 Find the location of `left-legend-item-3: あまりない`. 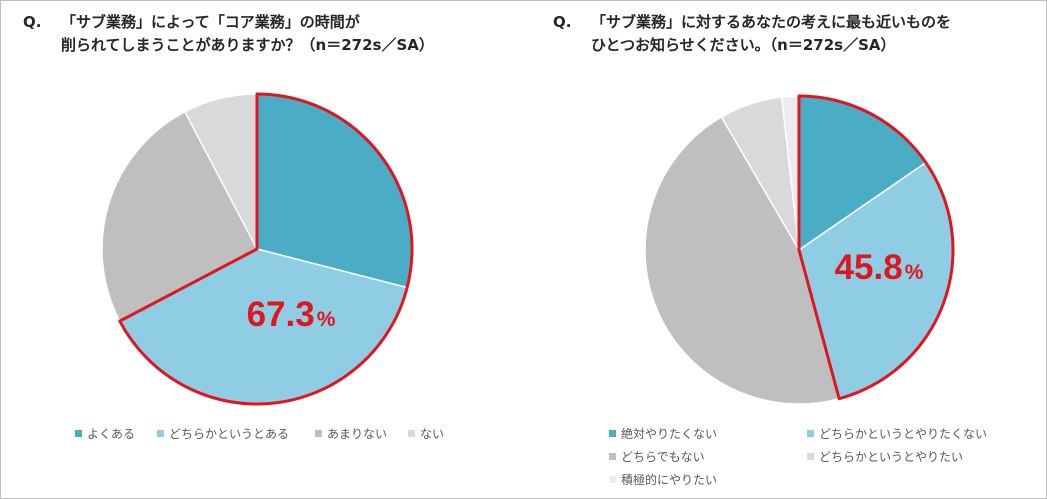

left-legend-item-3: あまりない is located at coordinates (351, 433).